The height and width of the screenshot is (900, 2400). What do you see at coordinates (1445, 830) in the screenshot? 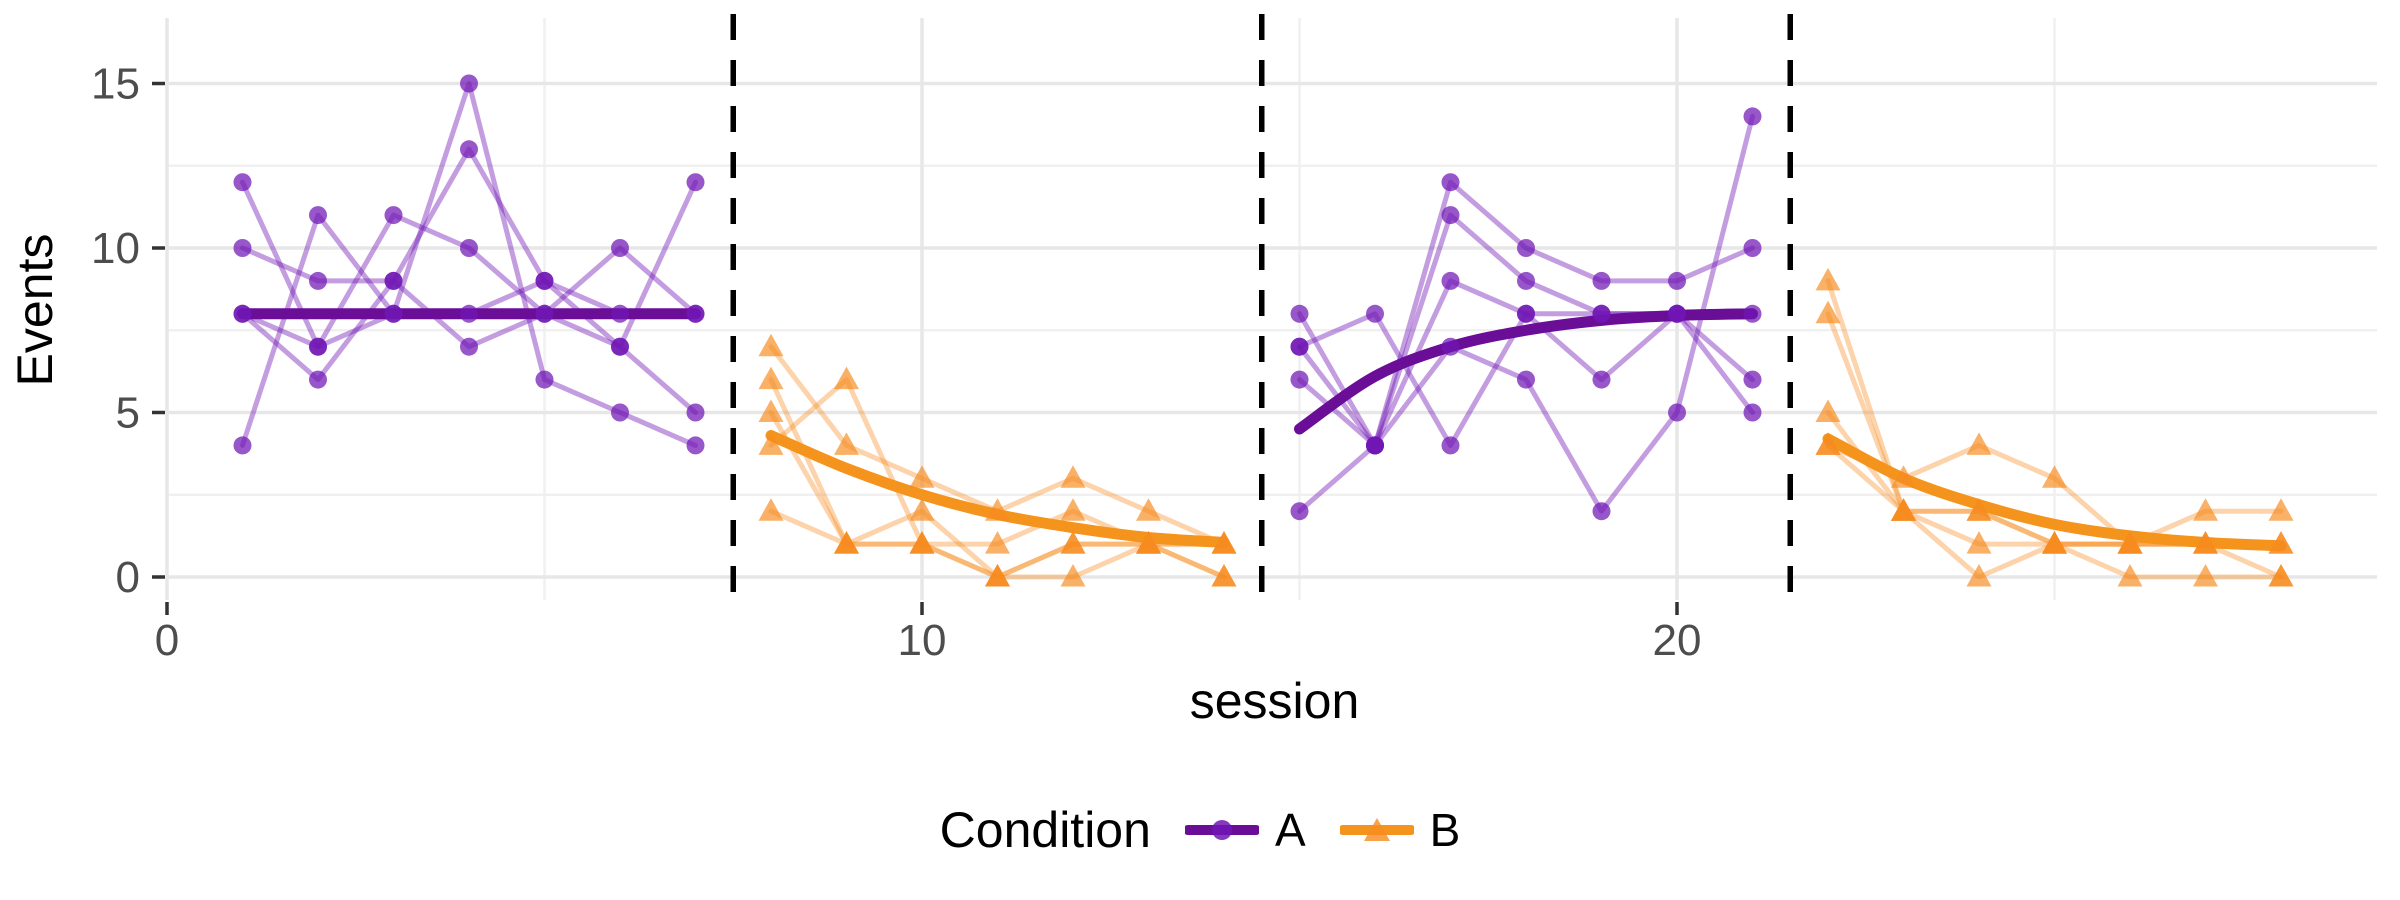
I see `legend-label-b: B` at bounding box center [1445, 830].